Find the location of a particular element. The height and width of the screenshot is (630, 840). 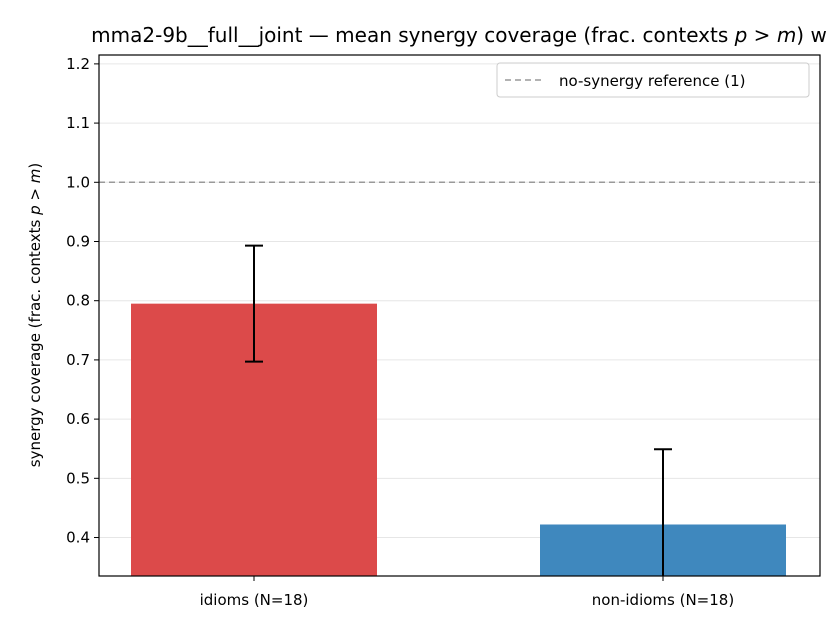

y-axis-label: synergy coverage (frac. contexts p > m) is located at coordinates (35, 315).